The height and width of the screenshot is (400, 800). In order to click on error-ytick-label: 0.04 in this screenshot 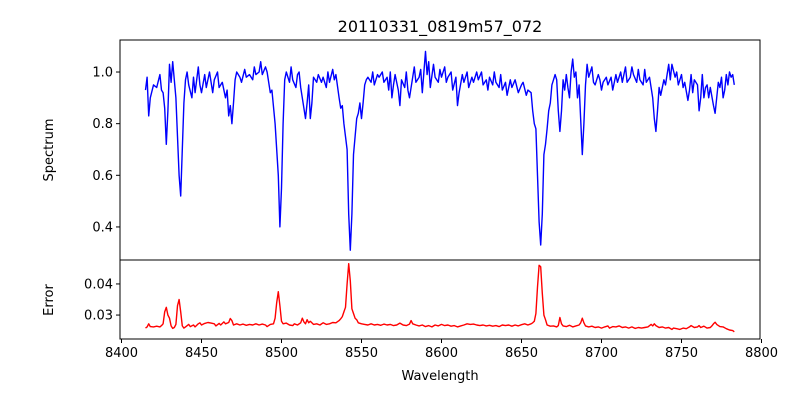, I will do `click(98, 284)`.